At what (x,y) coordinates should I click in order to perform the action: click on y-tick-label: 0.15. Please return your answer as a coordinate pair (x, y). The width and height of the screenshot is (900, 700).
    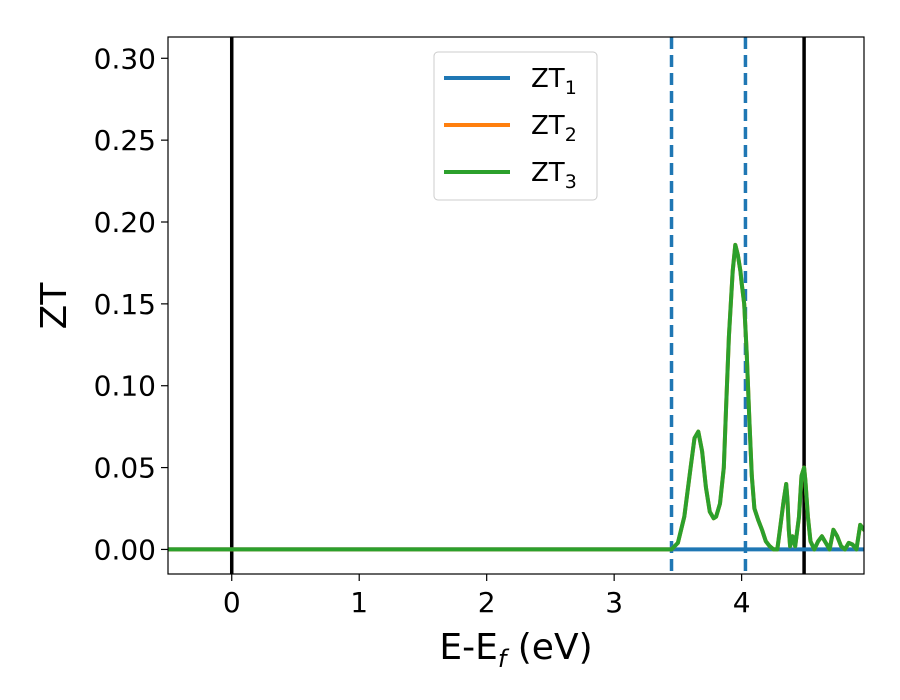
    Looking at the image, I should click on (125, 304).